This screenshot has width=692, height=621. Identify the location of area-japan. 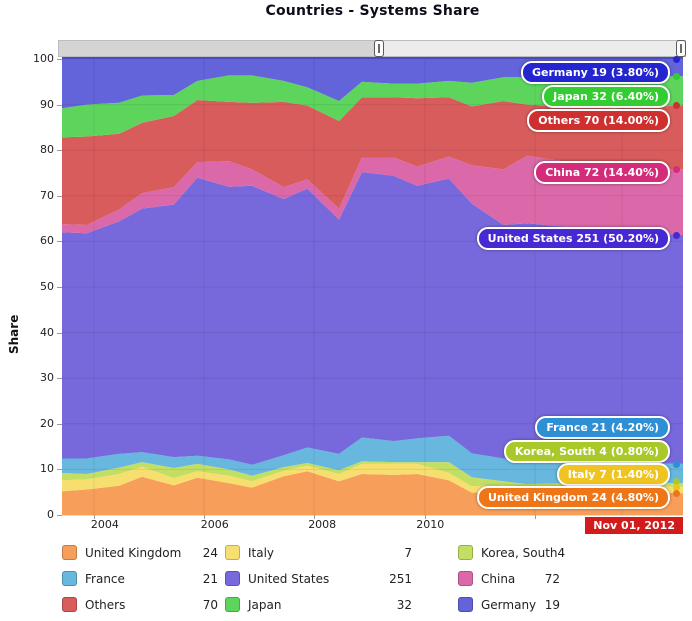
(372, 106).